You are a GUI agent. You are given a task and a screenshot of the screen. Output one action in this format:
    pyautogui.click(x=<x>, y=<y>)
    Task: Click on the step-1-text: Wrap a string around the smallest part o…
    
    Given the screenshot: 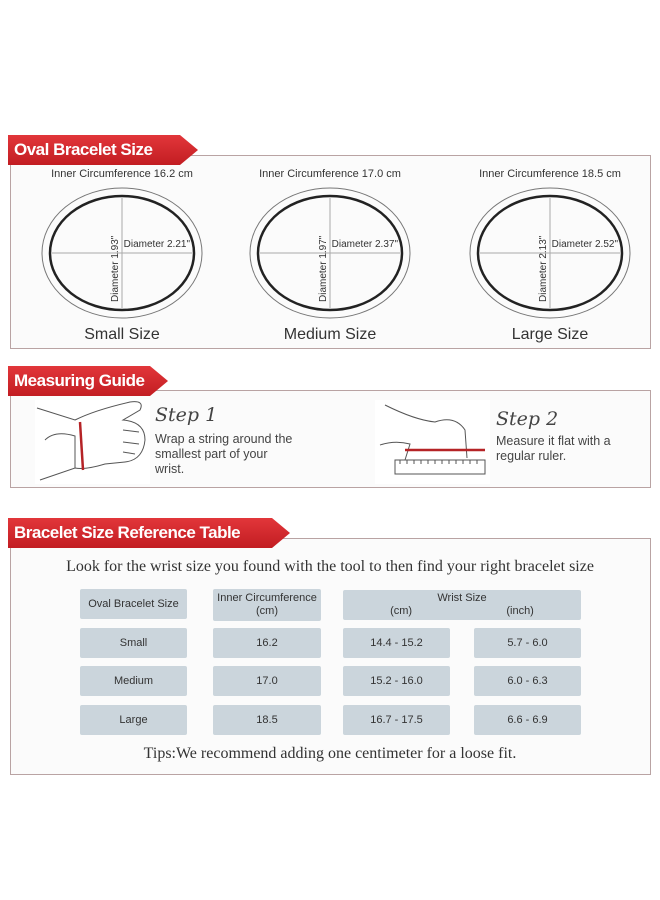 What is the action you would take?
    pyautogui.click(x=224, y=454)
    